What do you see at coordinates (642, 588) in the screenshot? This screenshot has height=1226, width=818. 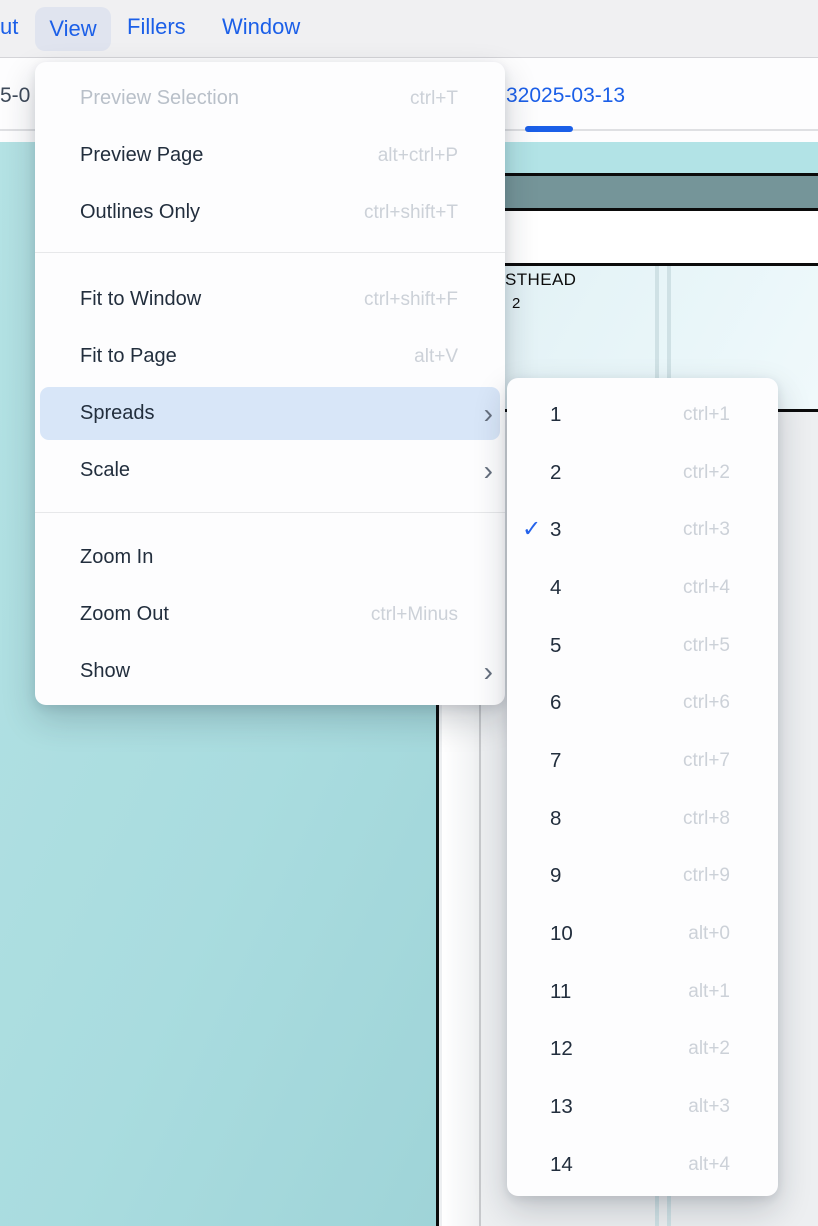 I see `submenu-item-4: 4 ctrl+4` at bounding box center [642, 588].